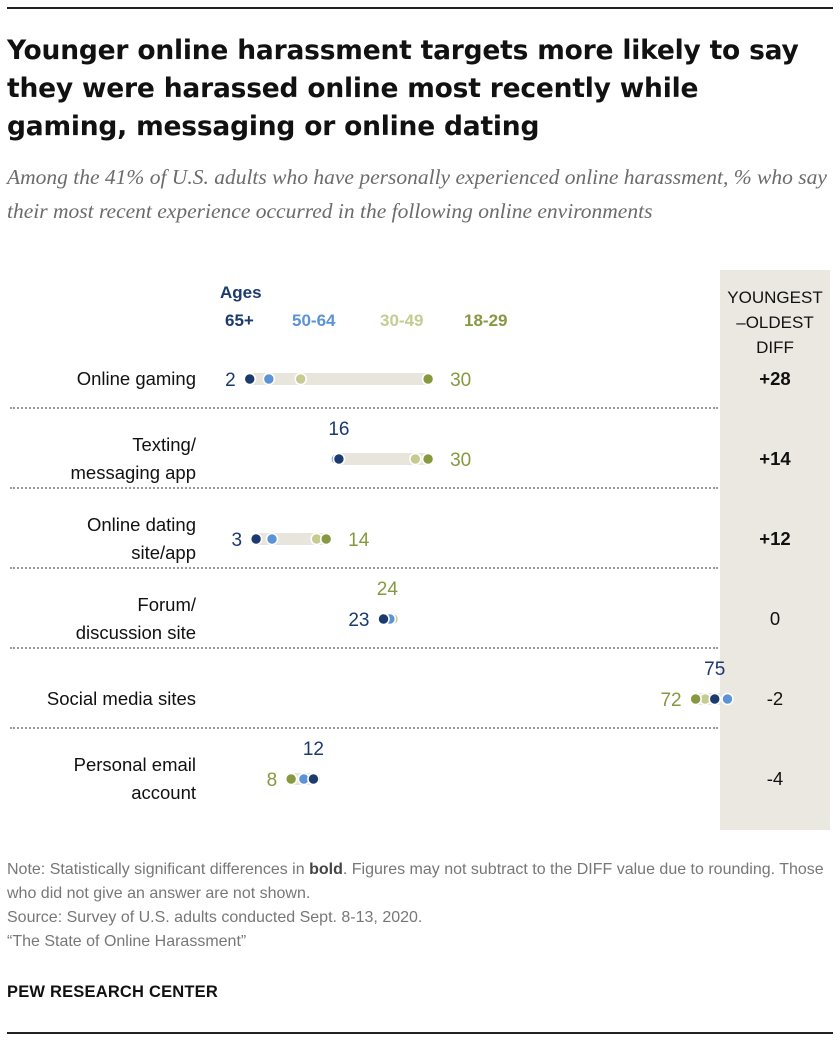 The height and width of the screenshot is (1042, 840). Describe the element at coordinates (486, 320) in the screenshot. I see `legend-item-18-29: 18-29` at that location.